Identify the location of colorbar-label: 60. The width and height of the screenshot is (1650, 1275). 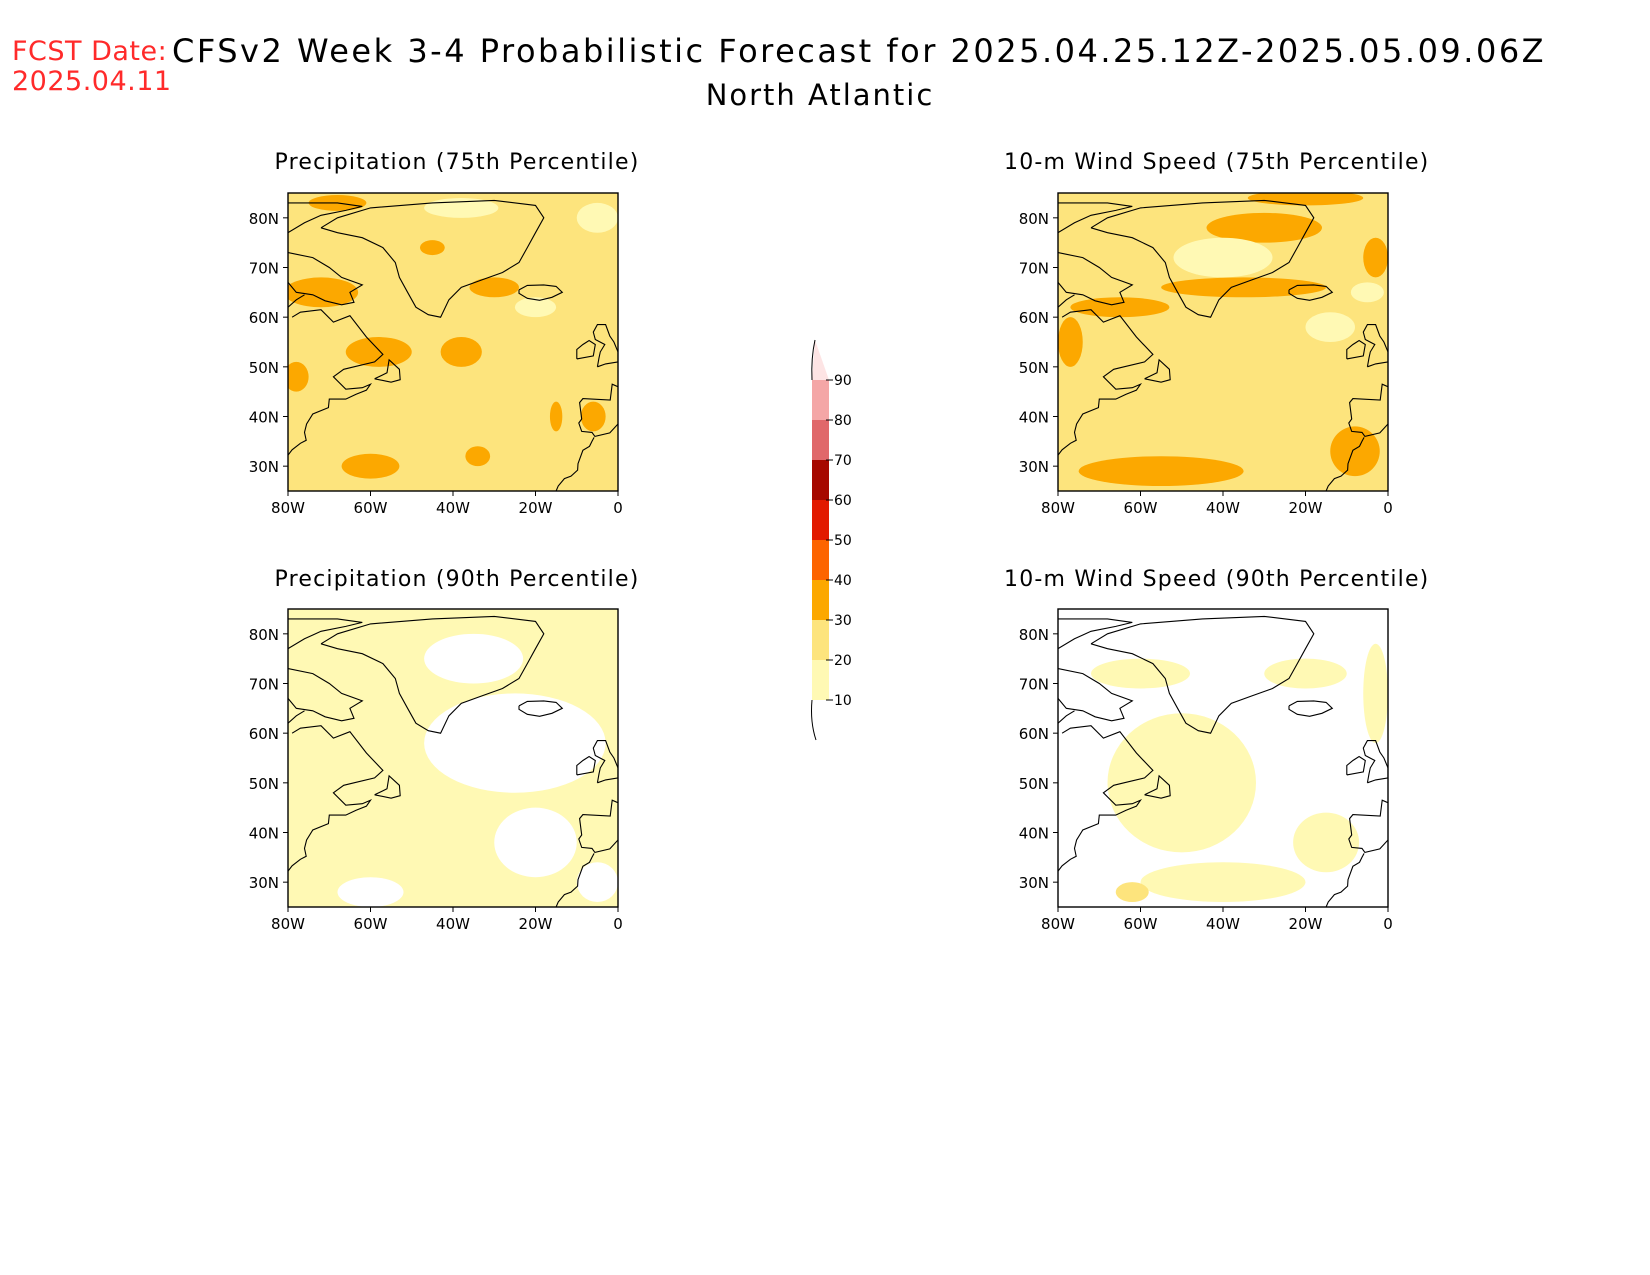
(843, 501).